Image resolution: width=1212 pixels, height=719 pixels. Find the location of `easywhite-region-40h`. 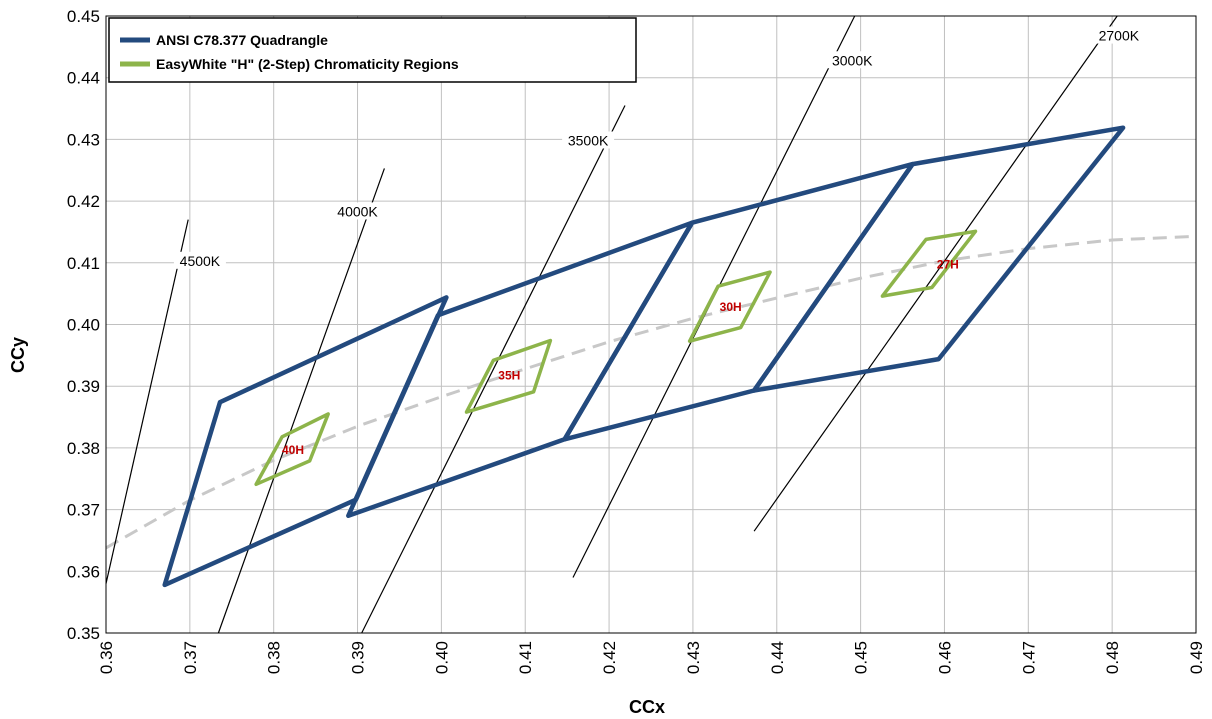

easywhite-region-40h is located at coordinates (292, 449).